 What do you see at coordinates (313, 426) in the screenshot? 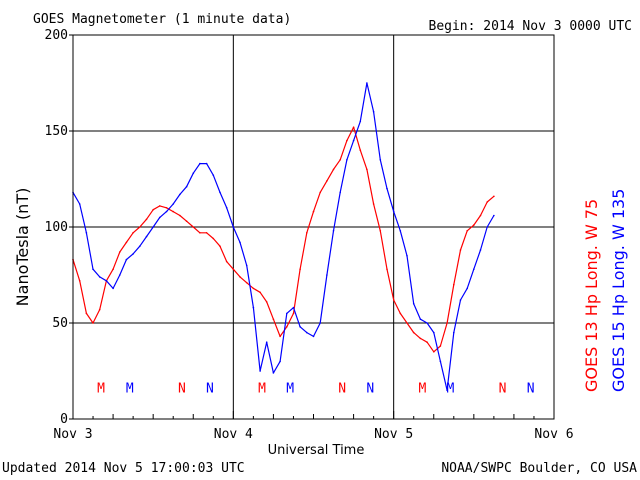
I see `x-axis-ticks: Nov 3 Nov 4 Nov 5 Nov 6` at bounding box center [313, 426].